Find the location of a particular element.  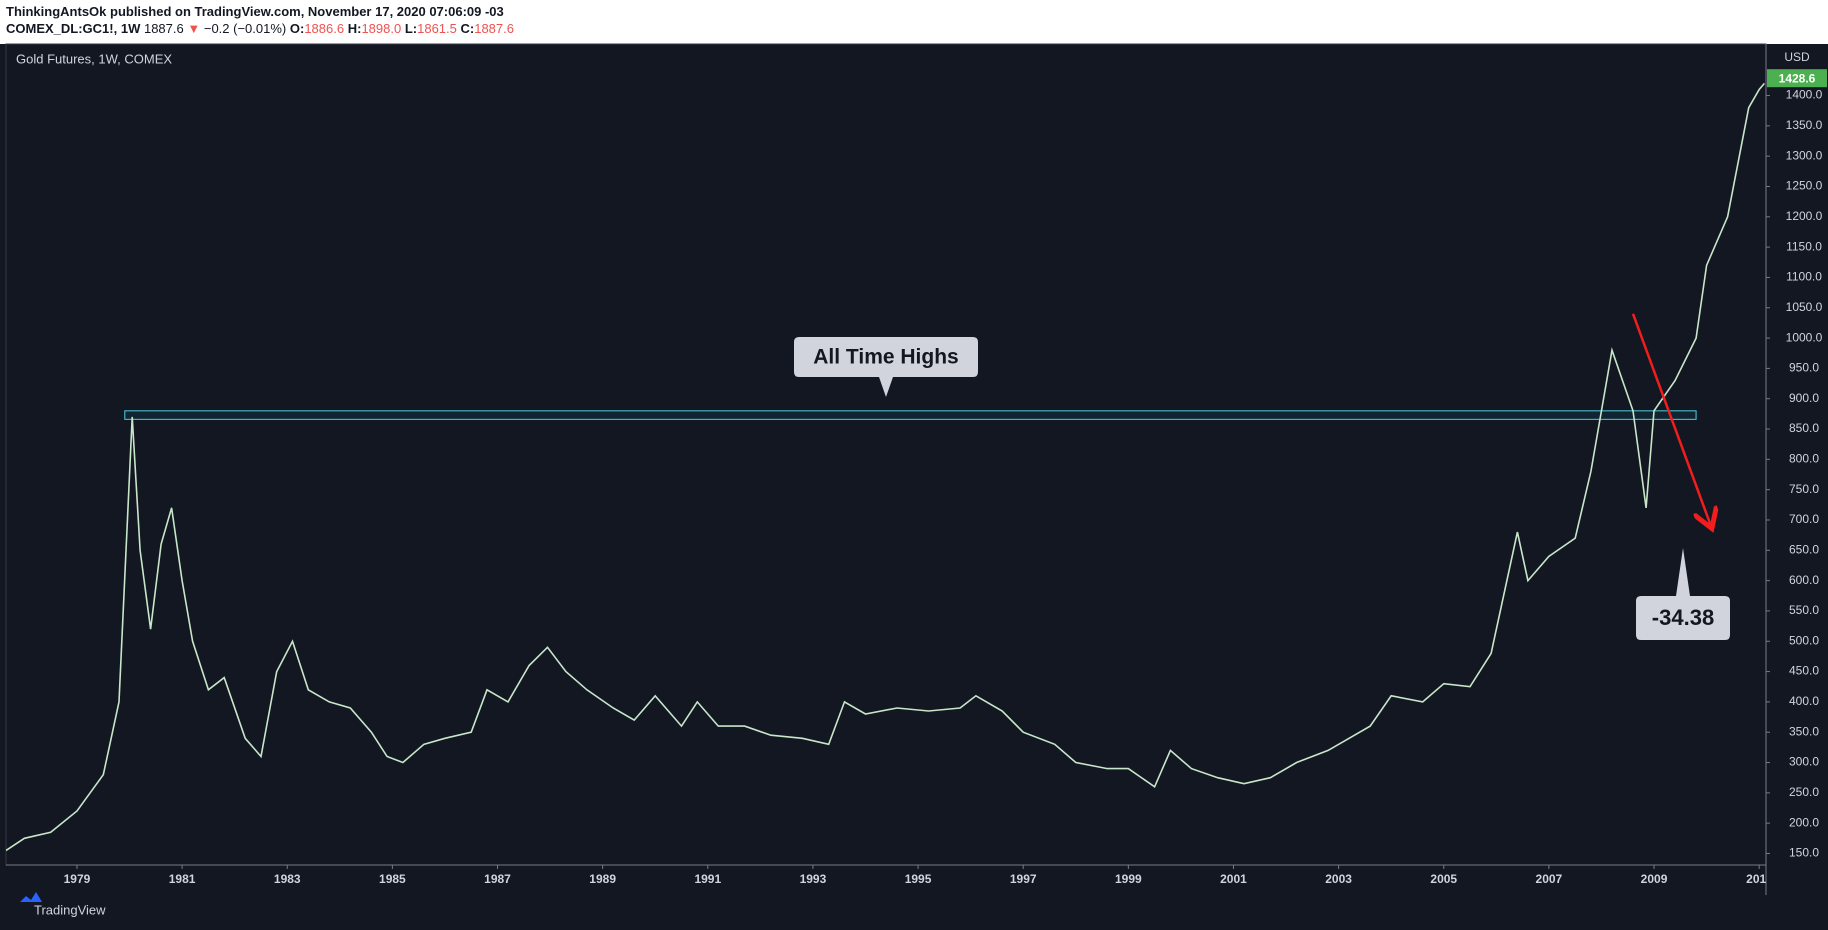

y-tick-label: 850.0 is located at coordinates (1804, 428).